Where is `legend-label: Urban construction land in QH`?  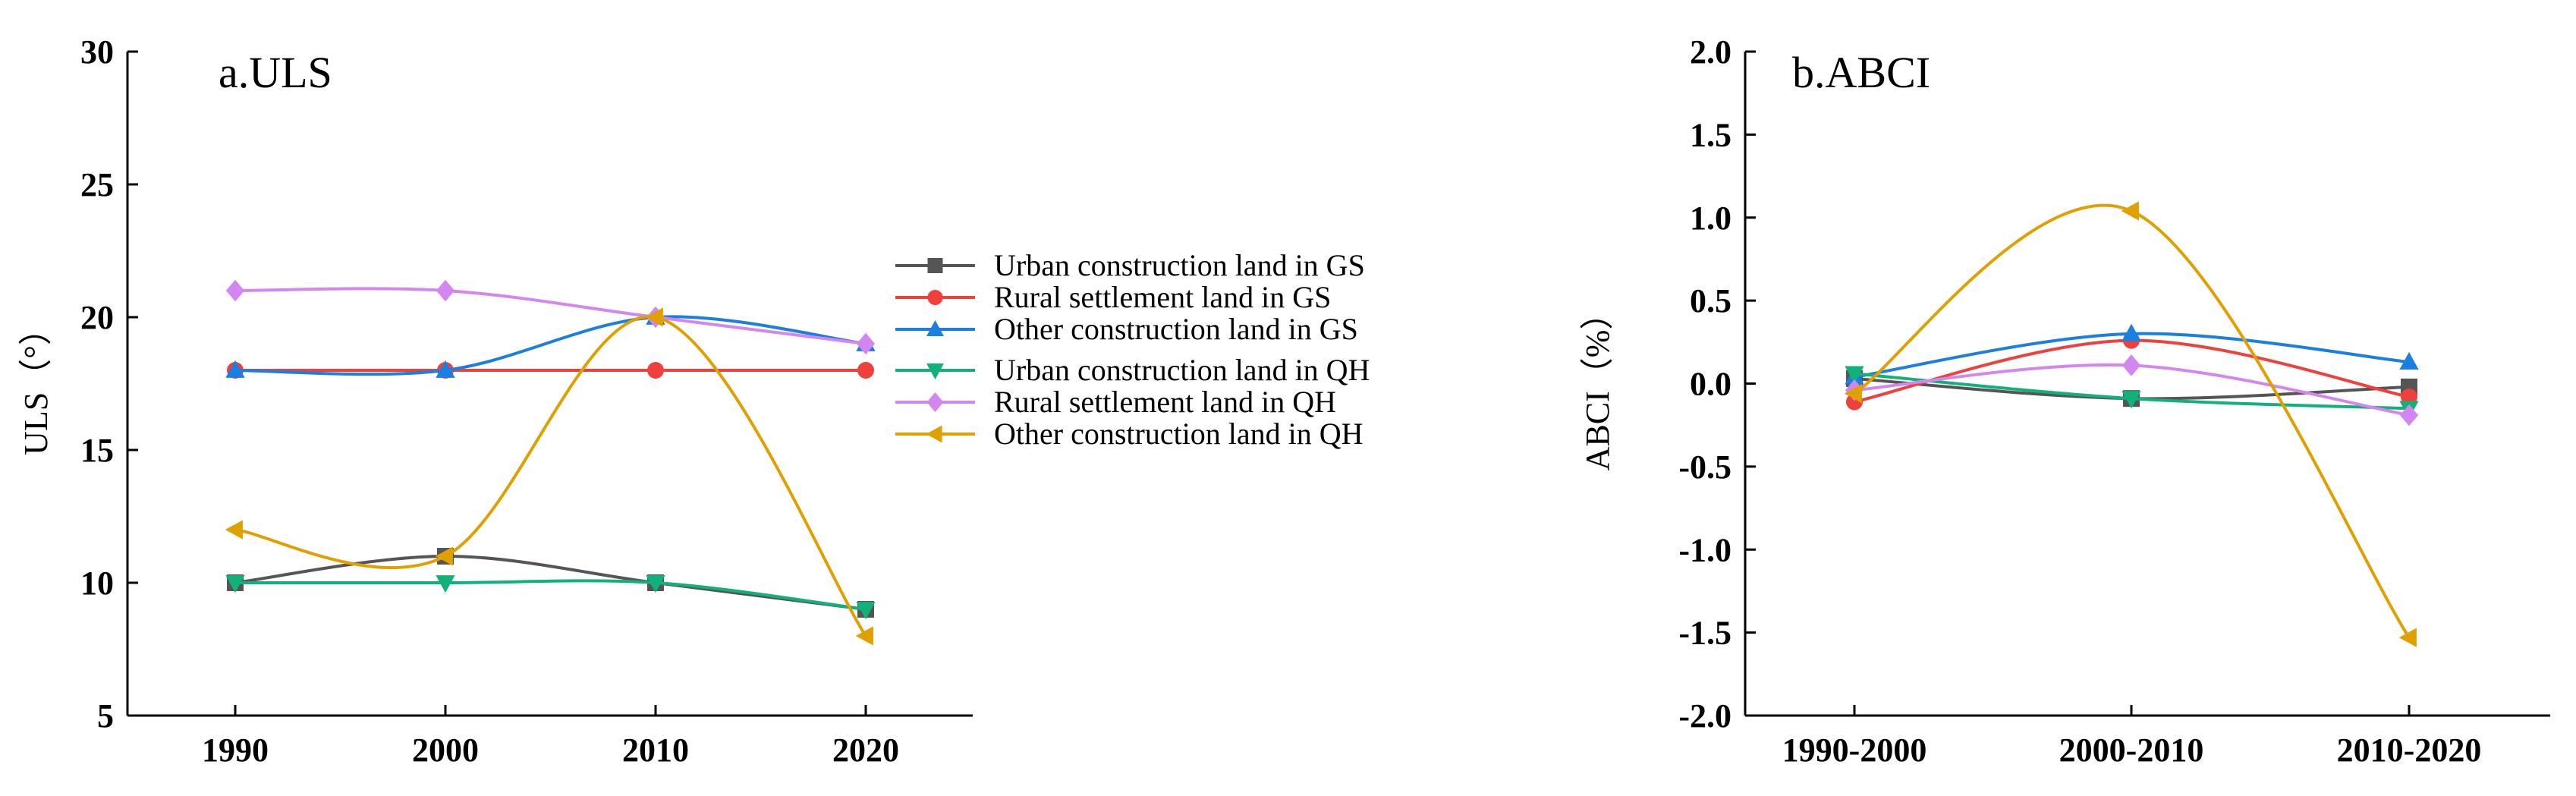
legend-label: Urban construction land in QH is located at coordinates (1182, 370).